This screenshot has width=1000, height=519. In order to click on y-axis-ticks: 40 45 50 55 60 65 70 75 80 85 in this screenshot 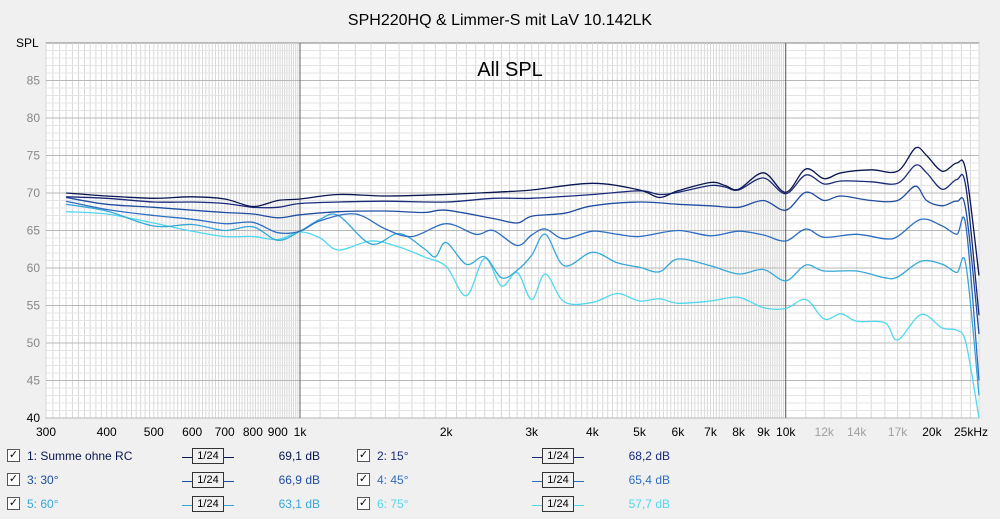, I will do `click(34, 250)`.